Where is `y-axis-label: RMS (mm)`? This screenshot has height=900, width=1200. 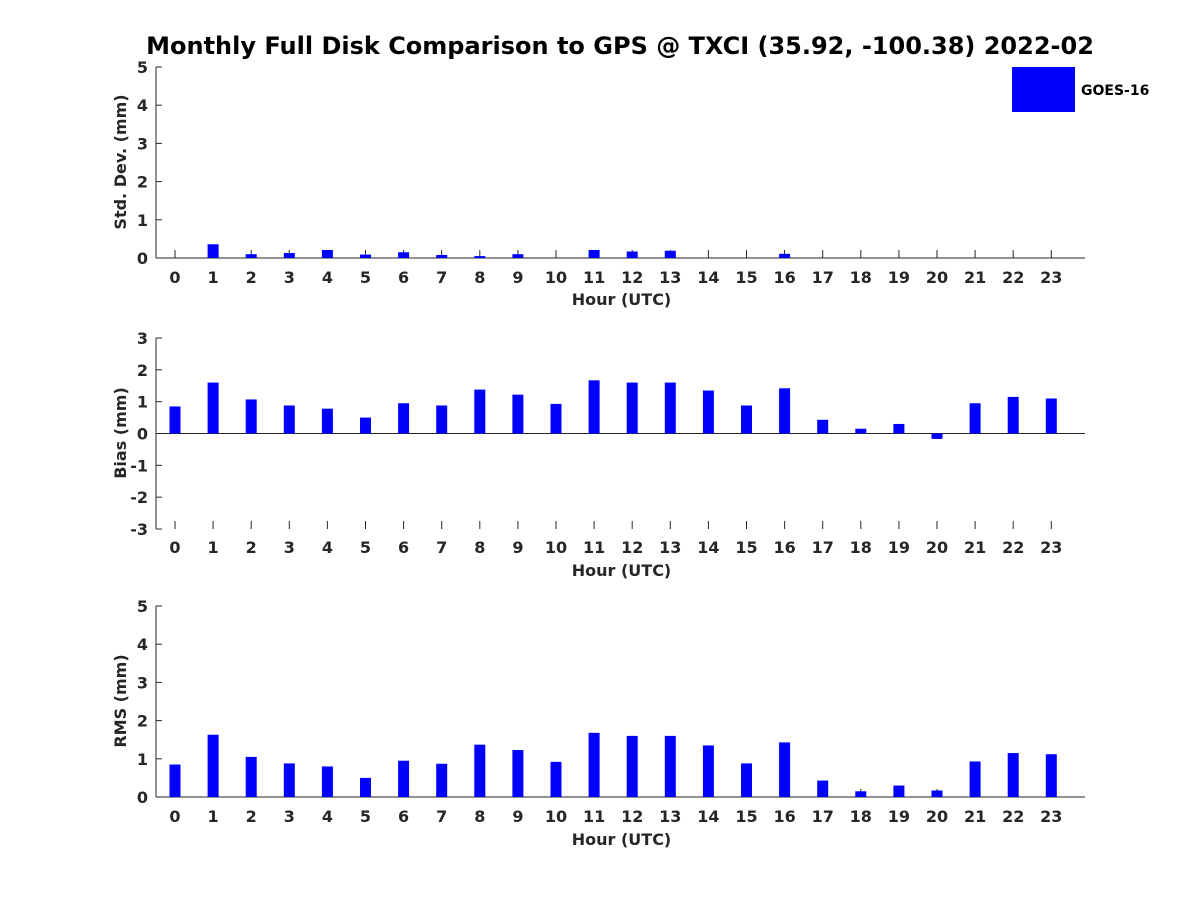 y-axis-label: RMS (mm) is located at coordinates (120, 700).